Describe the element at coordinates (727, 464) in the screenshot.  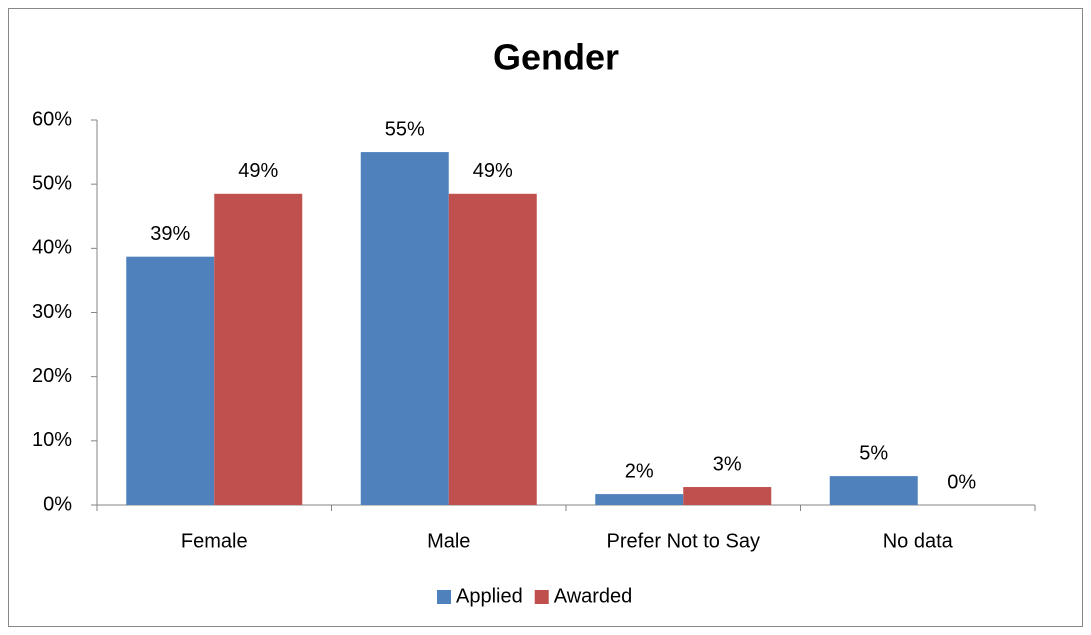
I see `value-label: 3%` at that location.